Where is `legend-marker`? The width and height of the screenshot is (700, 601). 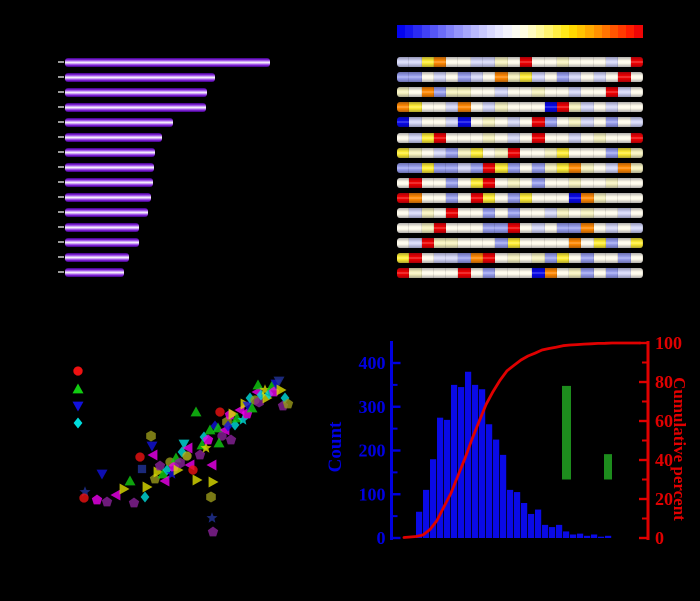
legend-marker is located at coordinates (78, 371).